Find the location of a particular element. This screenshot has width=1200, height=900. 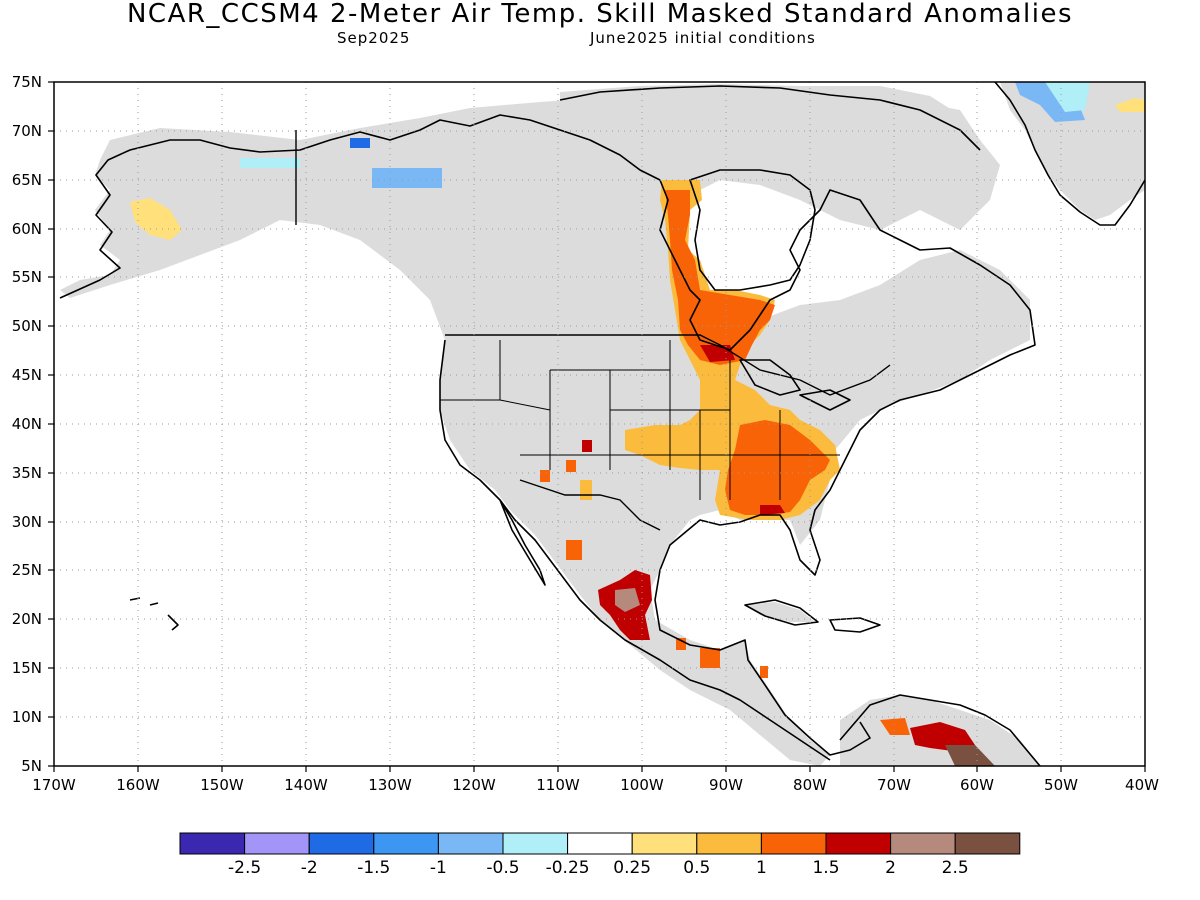

lon-label: 90W is located at coordinates (726, 785).